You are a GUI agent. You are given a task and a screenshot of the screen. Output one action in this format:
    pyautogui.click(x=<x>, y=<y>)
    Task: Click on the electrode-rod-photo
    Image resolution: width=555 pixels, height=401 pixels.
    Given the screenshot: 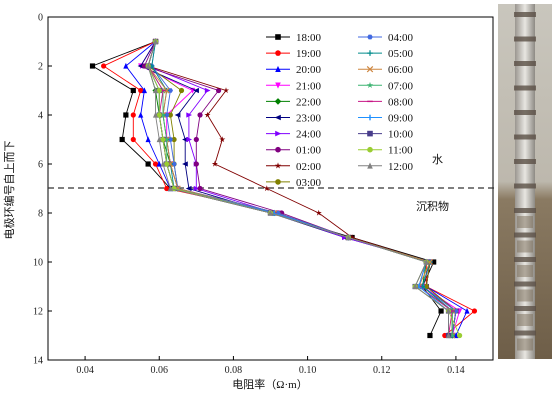 What is the action you would take?
    pyautogui.click(x=525, y=181)
    